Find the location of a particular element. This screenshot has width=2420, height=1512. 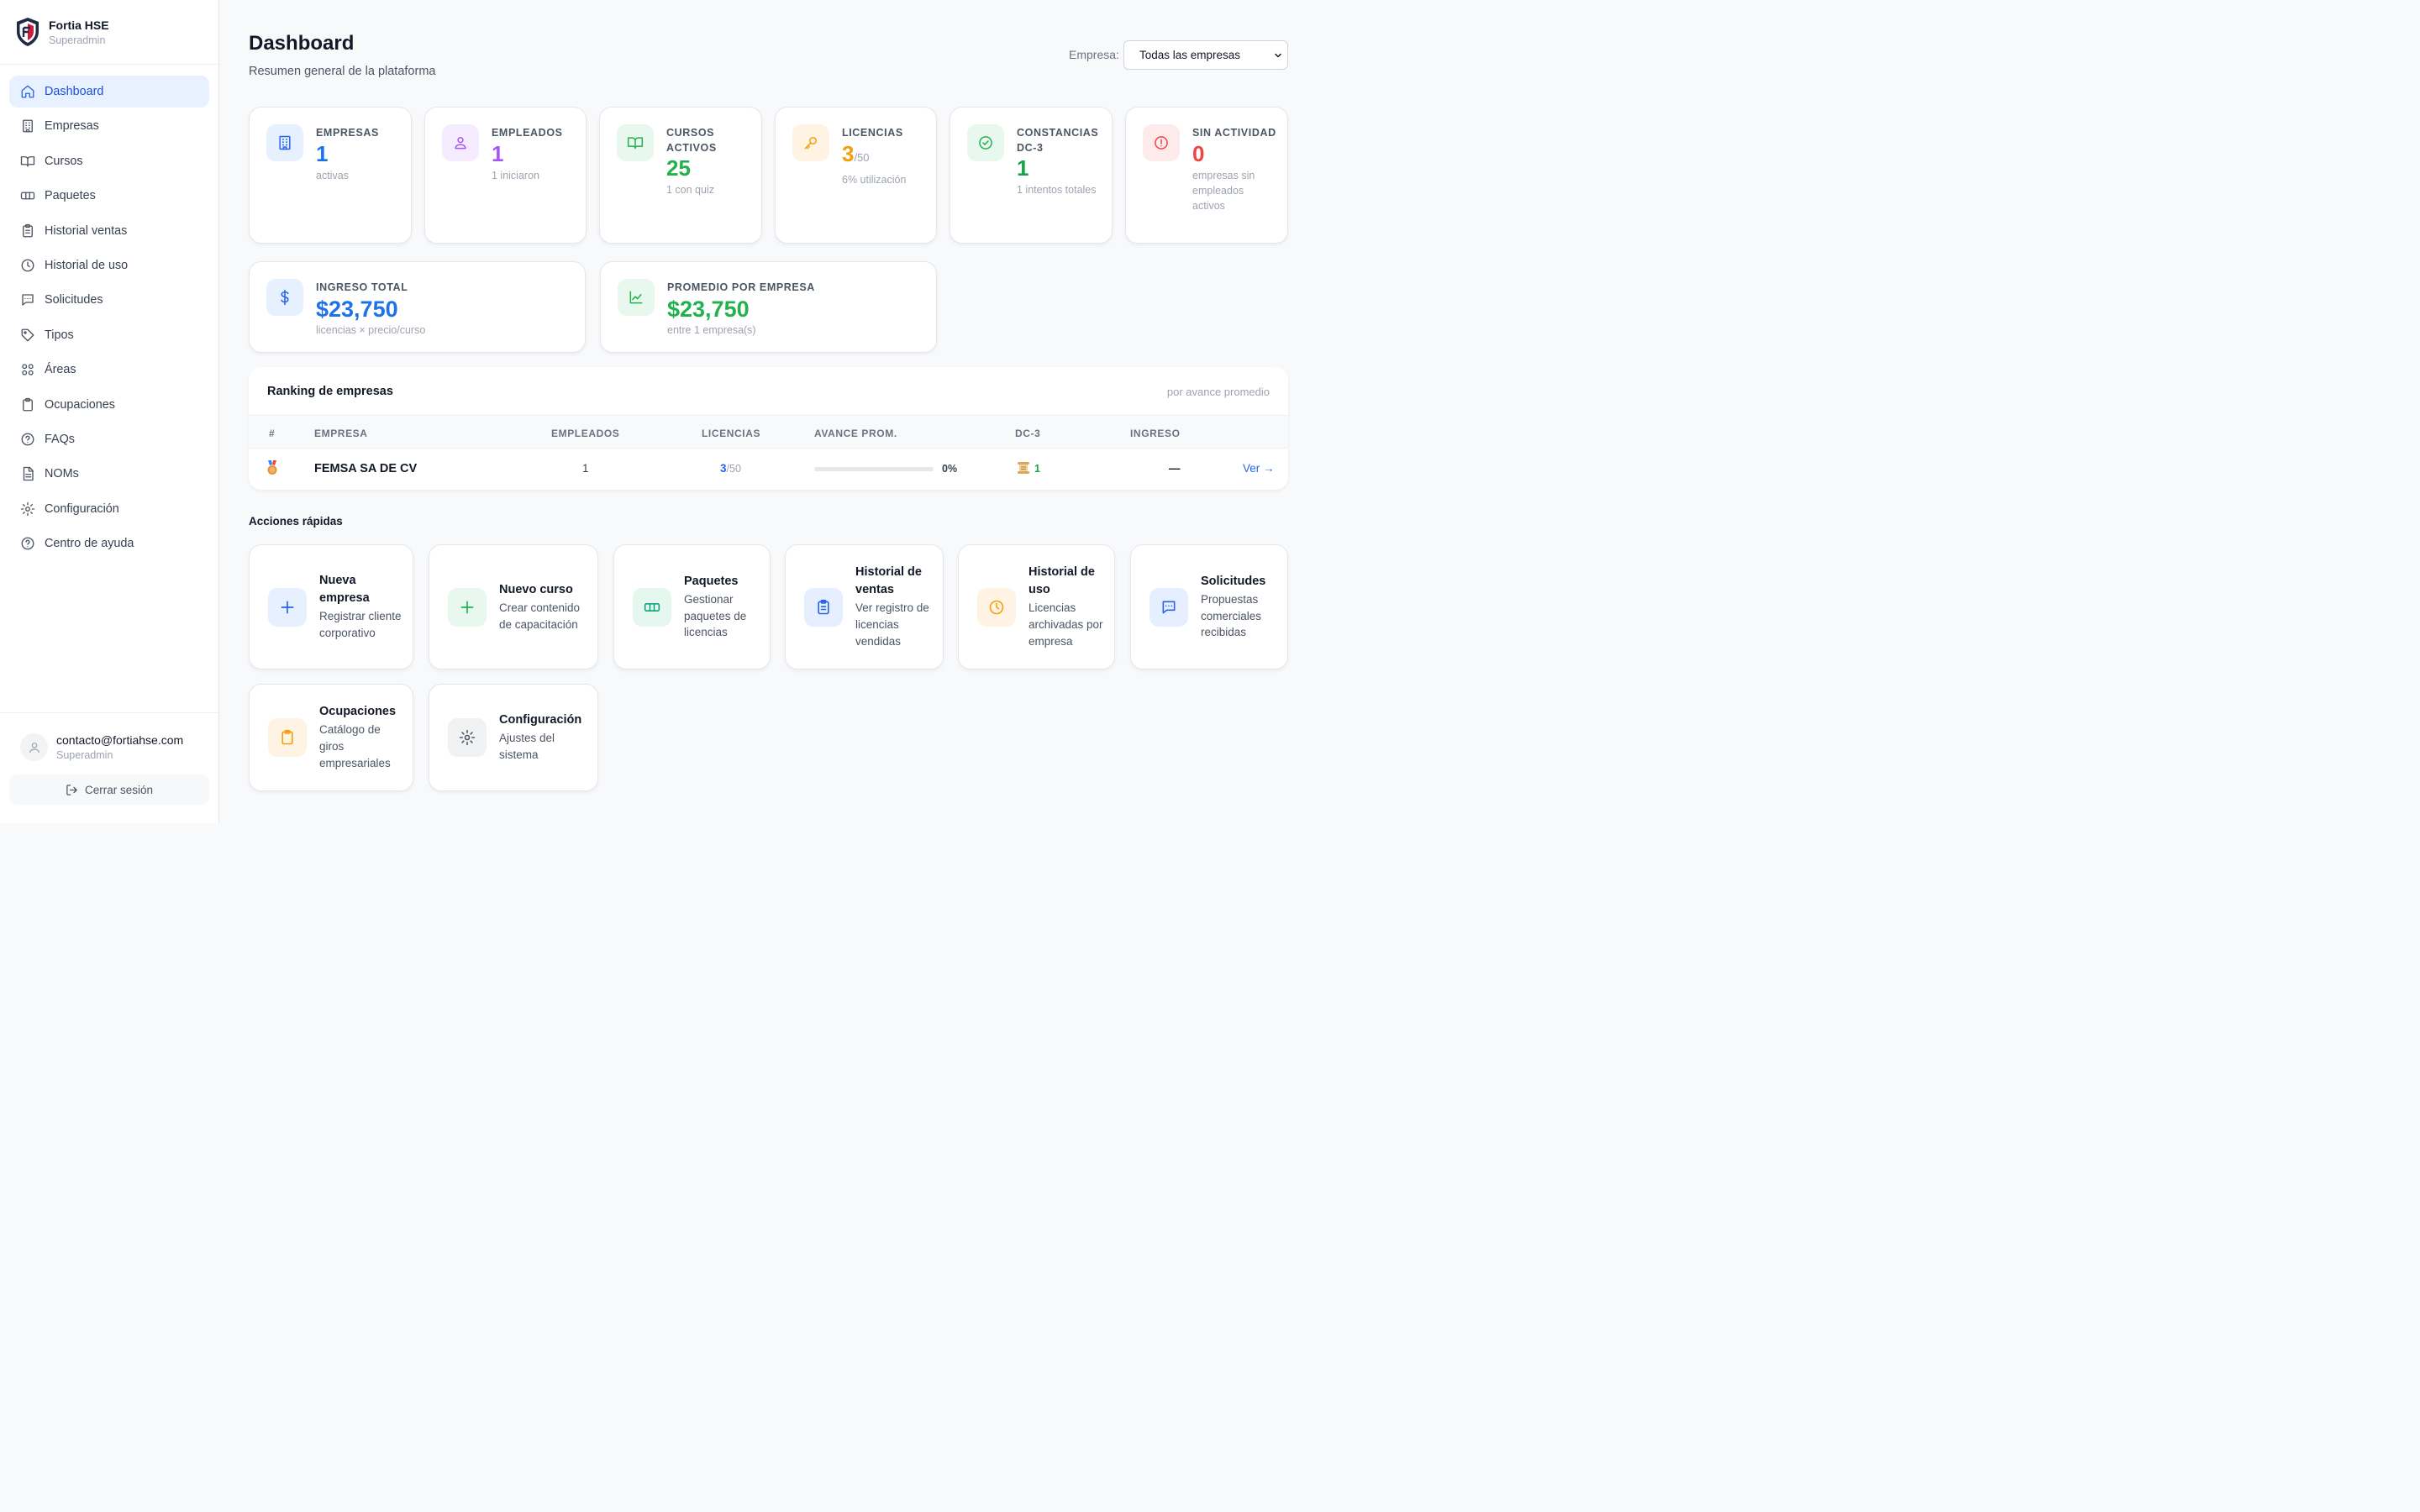

sidebar-item-empresas: Empresas is located at coordinates (109, 126).